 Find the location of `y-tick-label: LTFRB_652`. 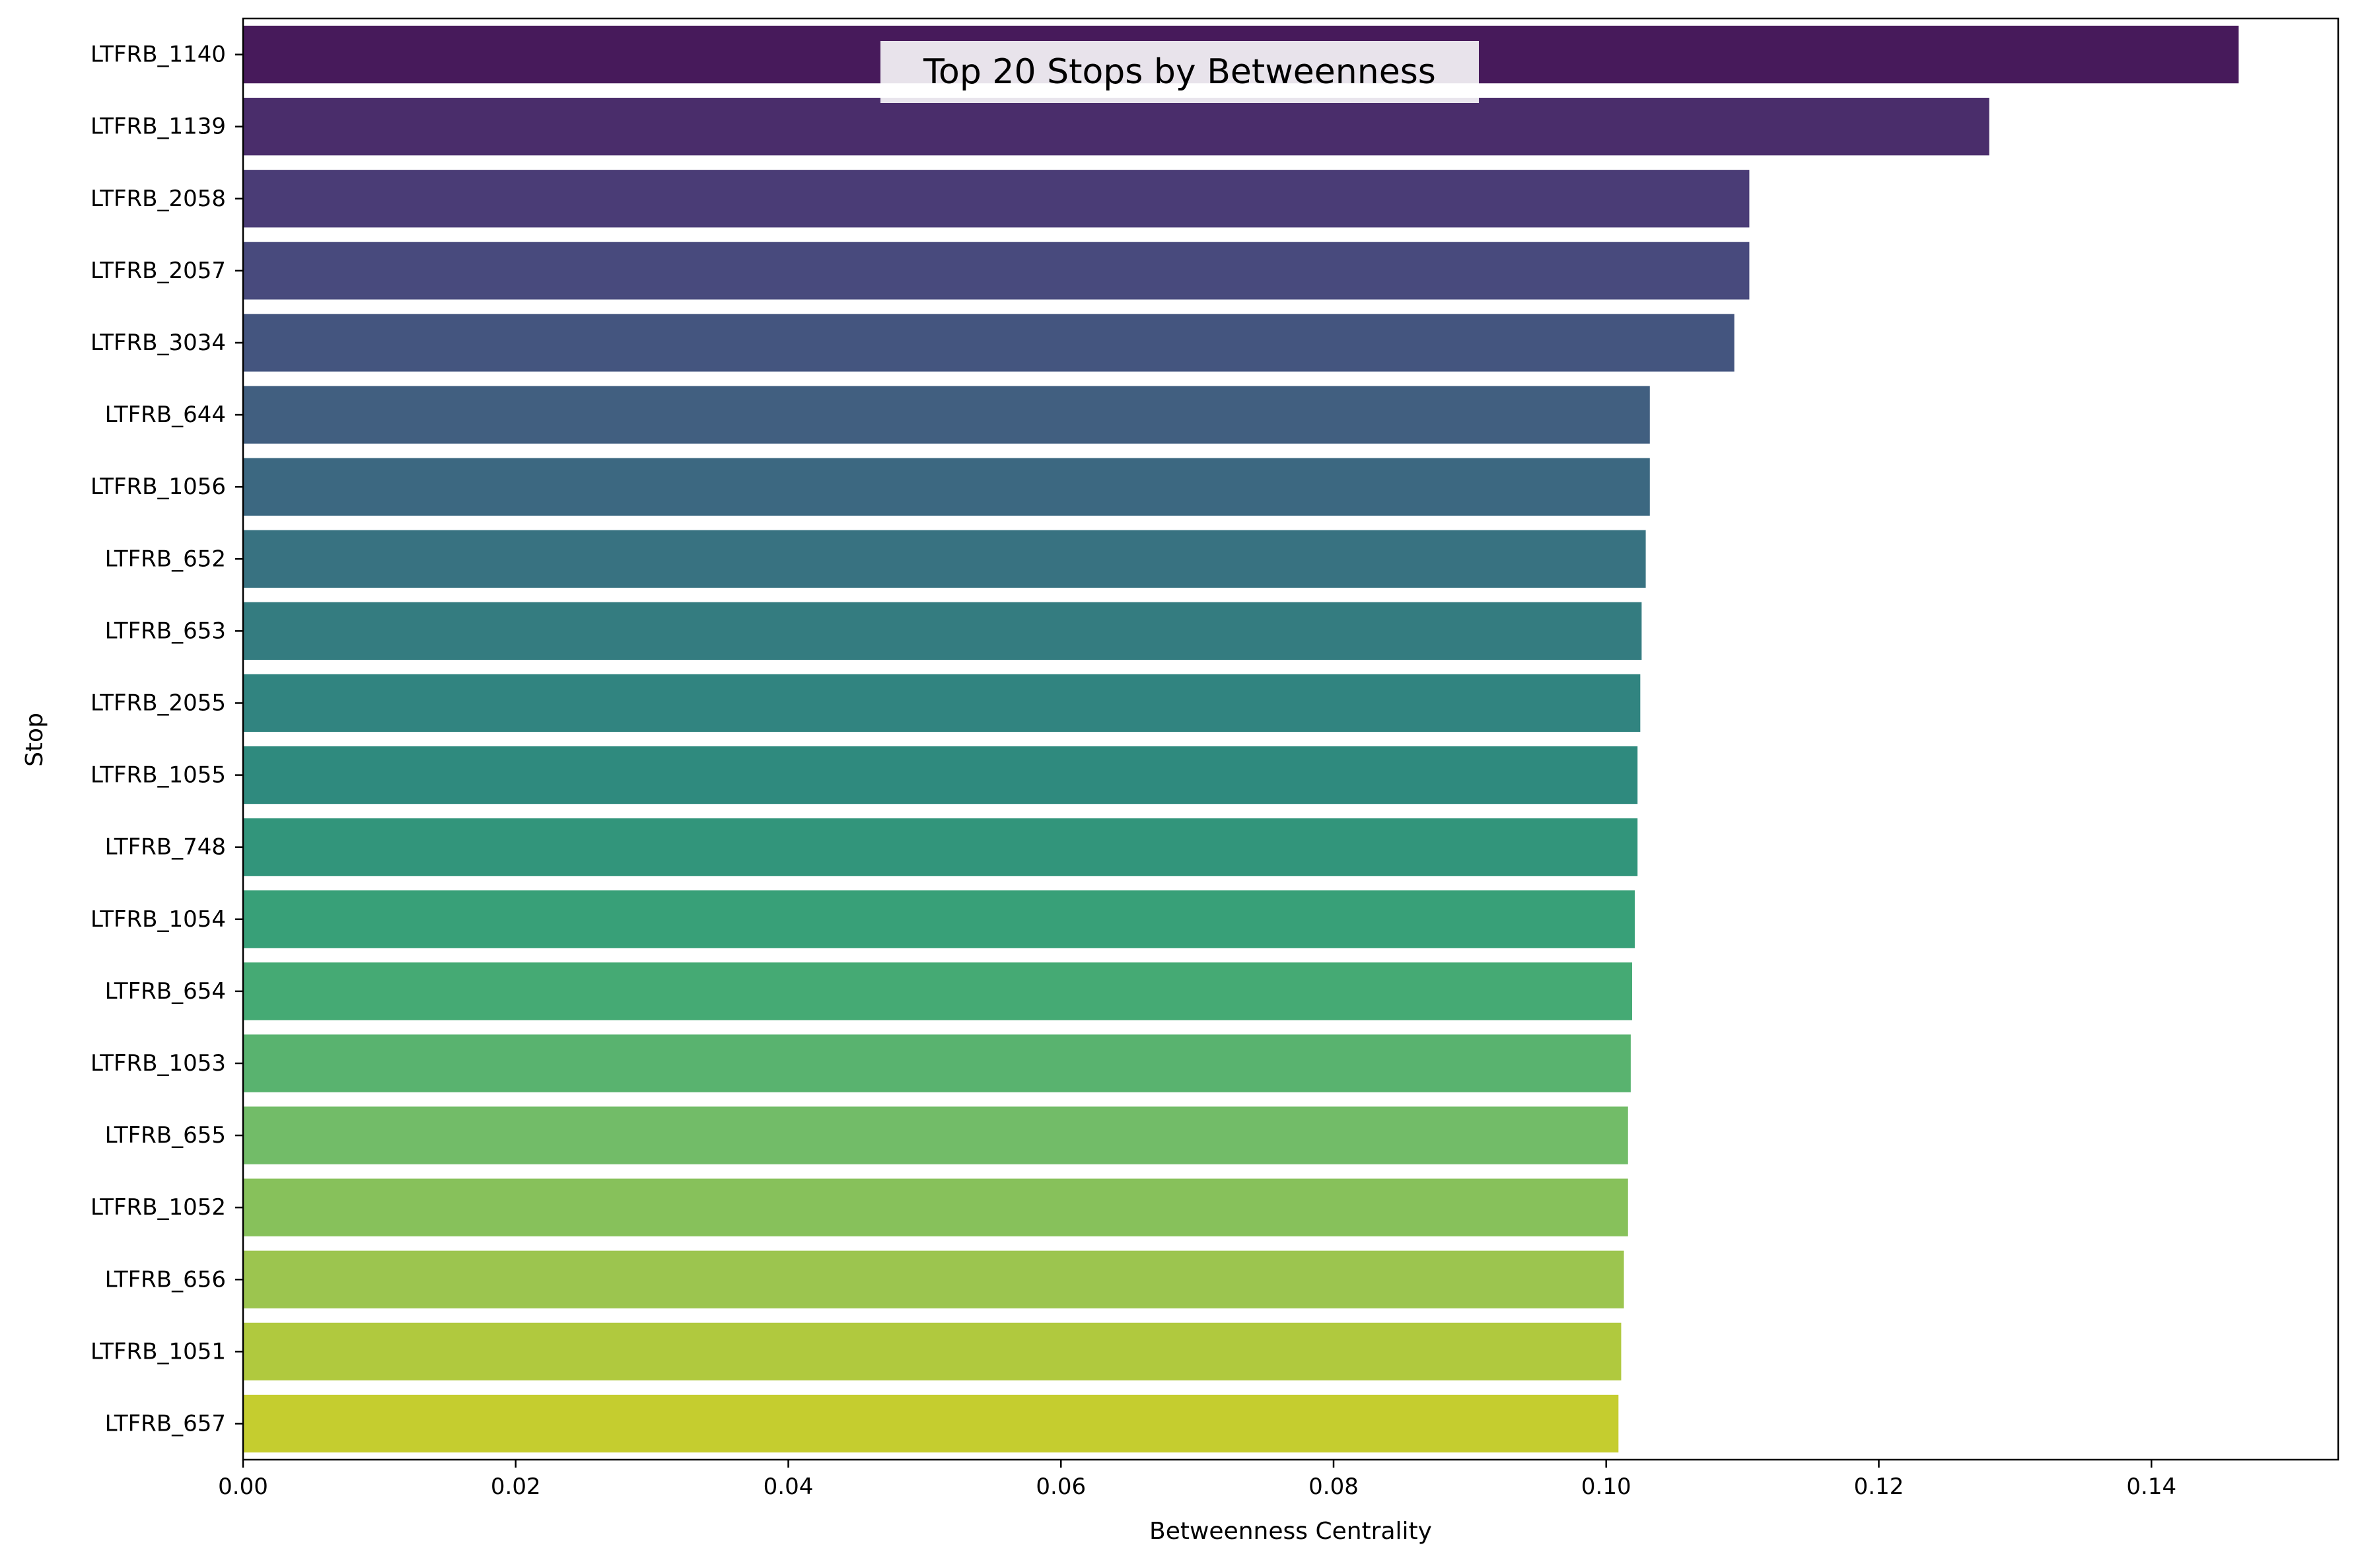

y-tick-label: LTFRB_652 is located at coordinates (165, 559).